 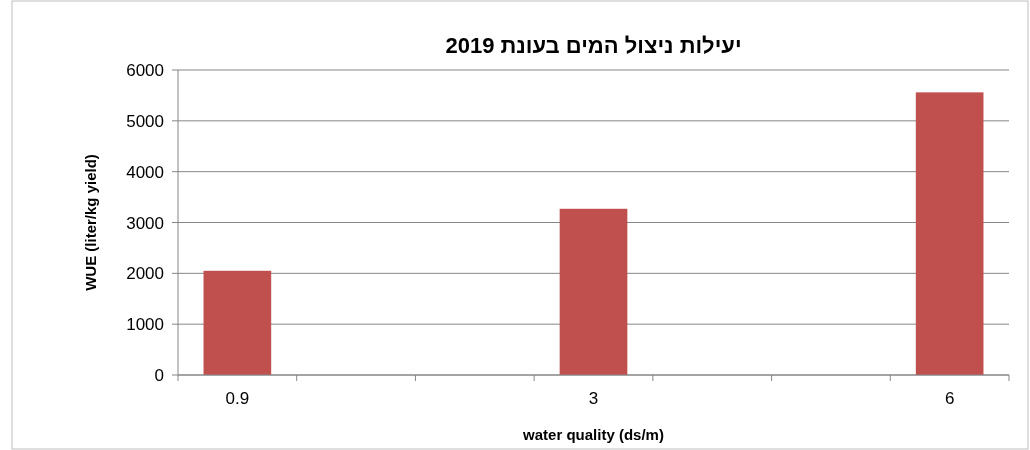 I want to click on x-axis-title: water quality (ds/m), so click(x=593, y=434).